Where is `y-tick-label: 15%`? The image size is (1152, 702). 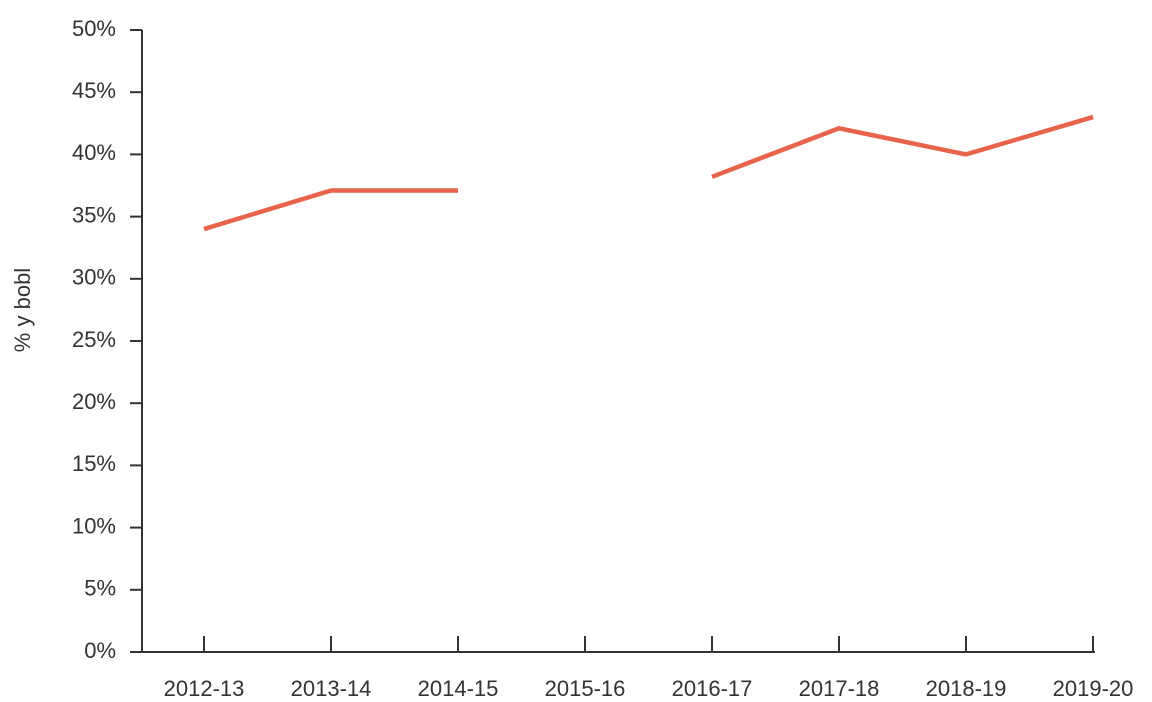 y-tick-label: 15% is located at coordinates (94, 463).